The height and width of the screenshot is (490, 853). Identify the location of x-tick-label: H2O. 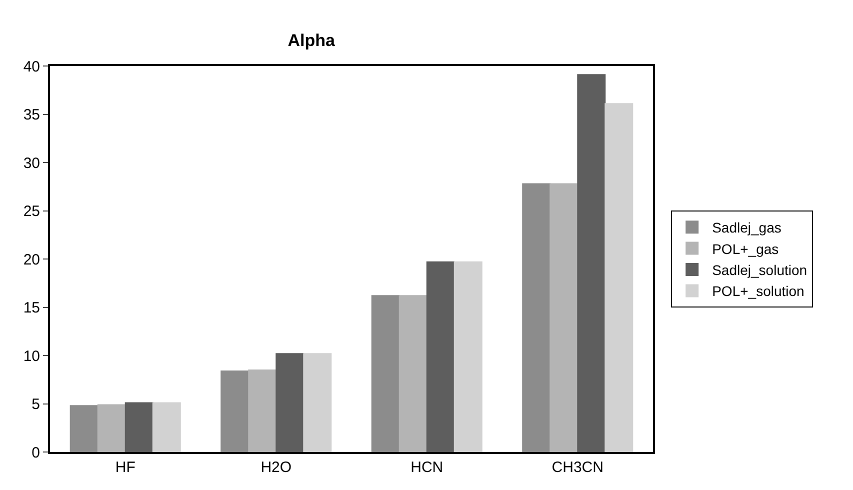
(276, 467).